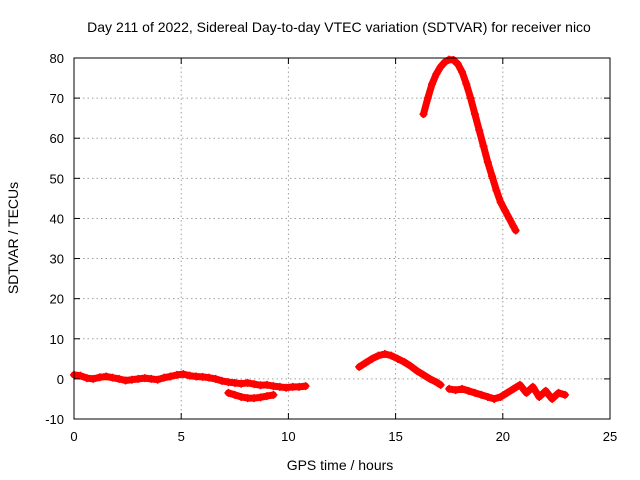  I want to click on series-trace, so click(470, 145).